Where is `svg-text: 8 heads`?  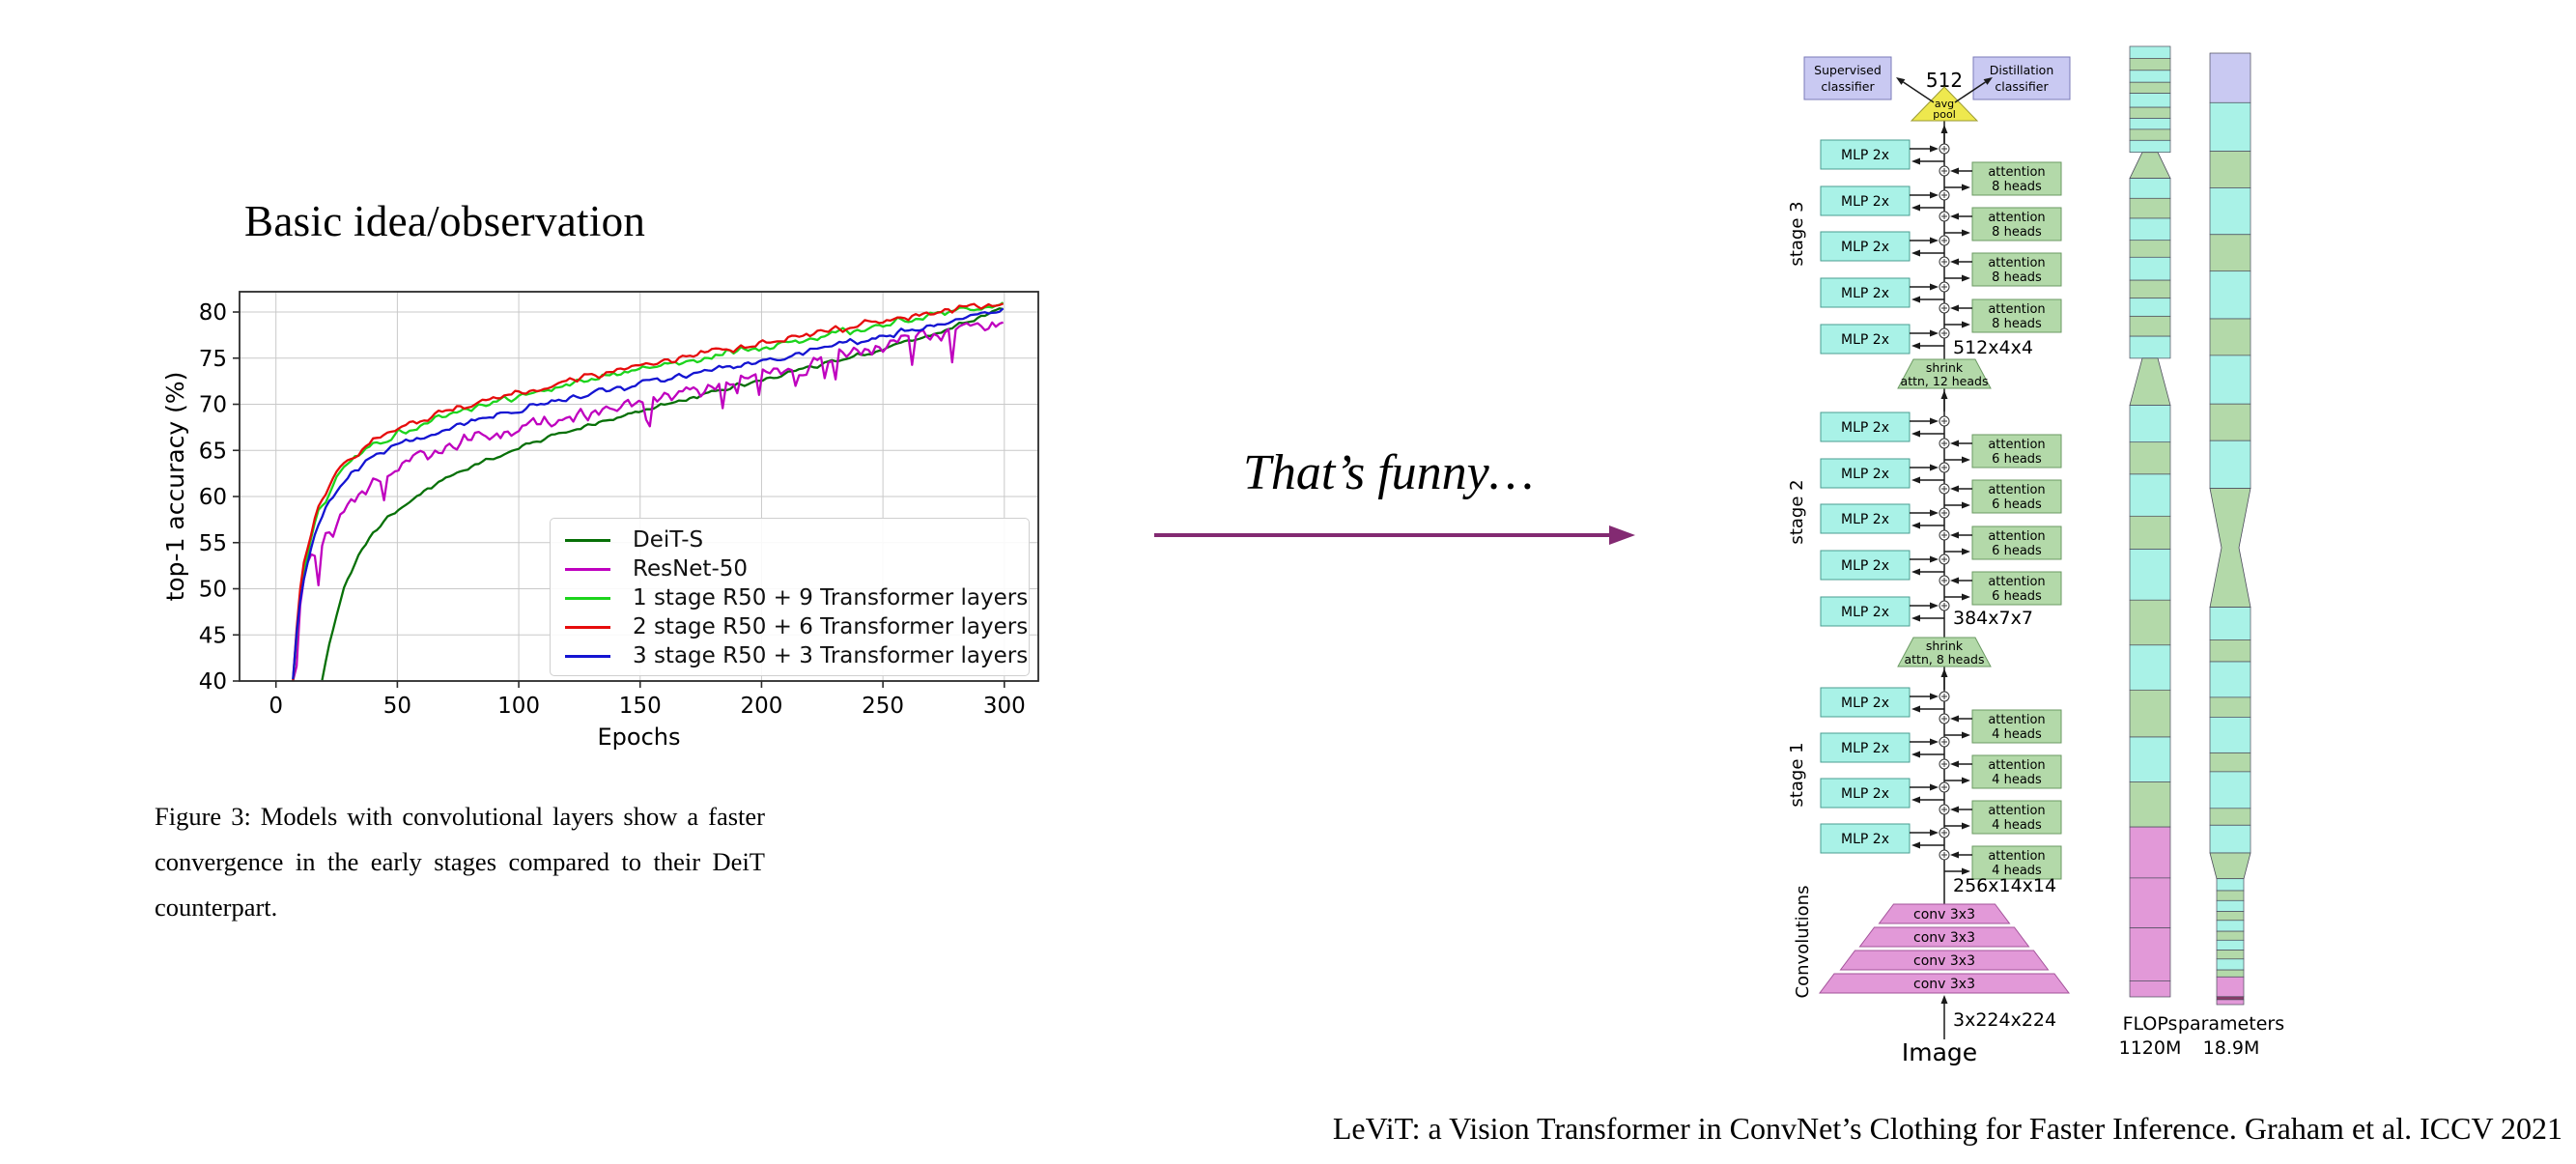 svg-text: 8 heads is located at coordinates (2017, 278).